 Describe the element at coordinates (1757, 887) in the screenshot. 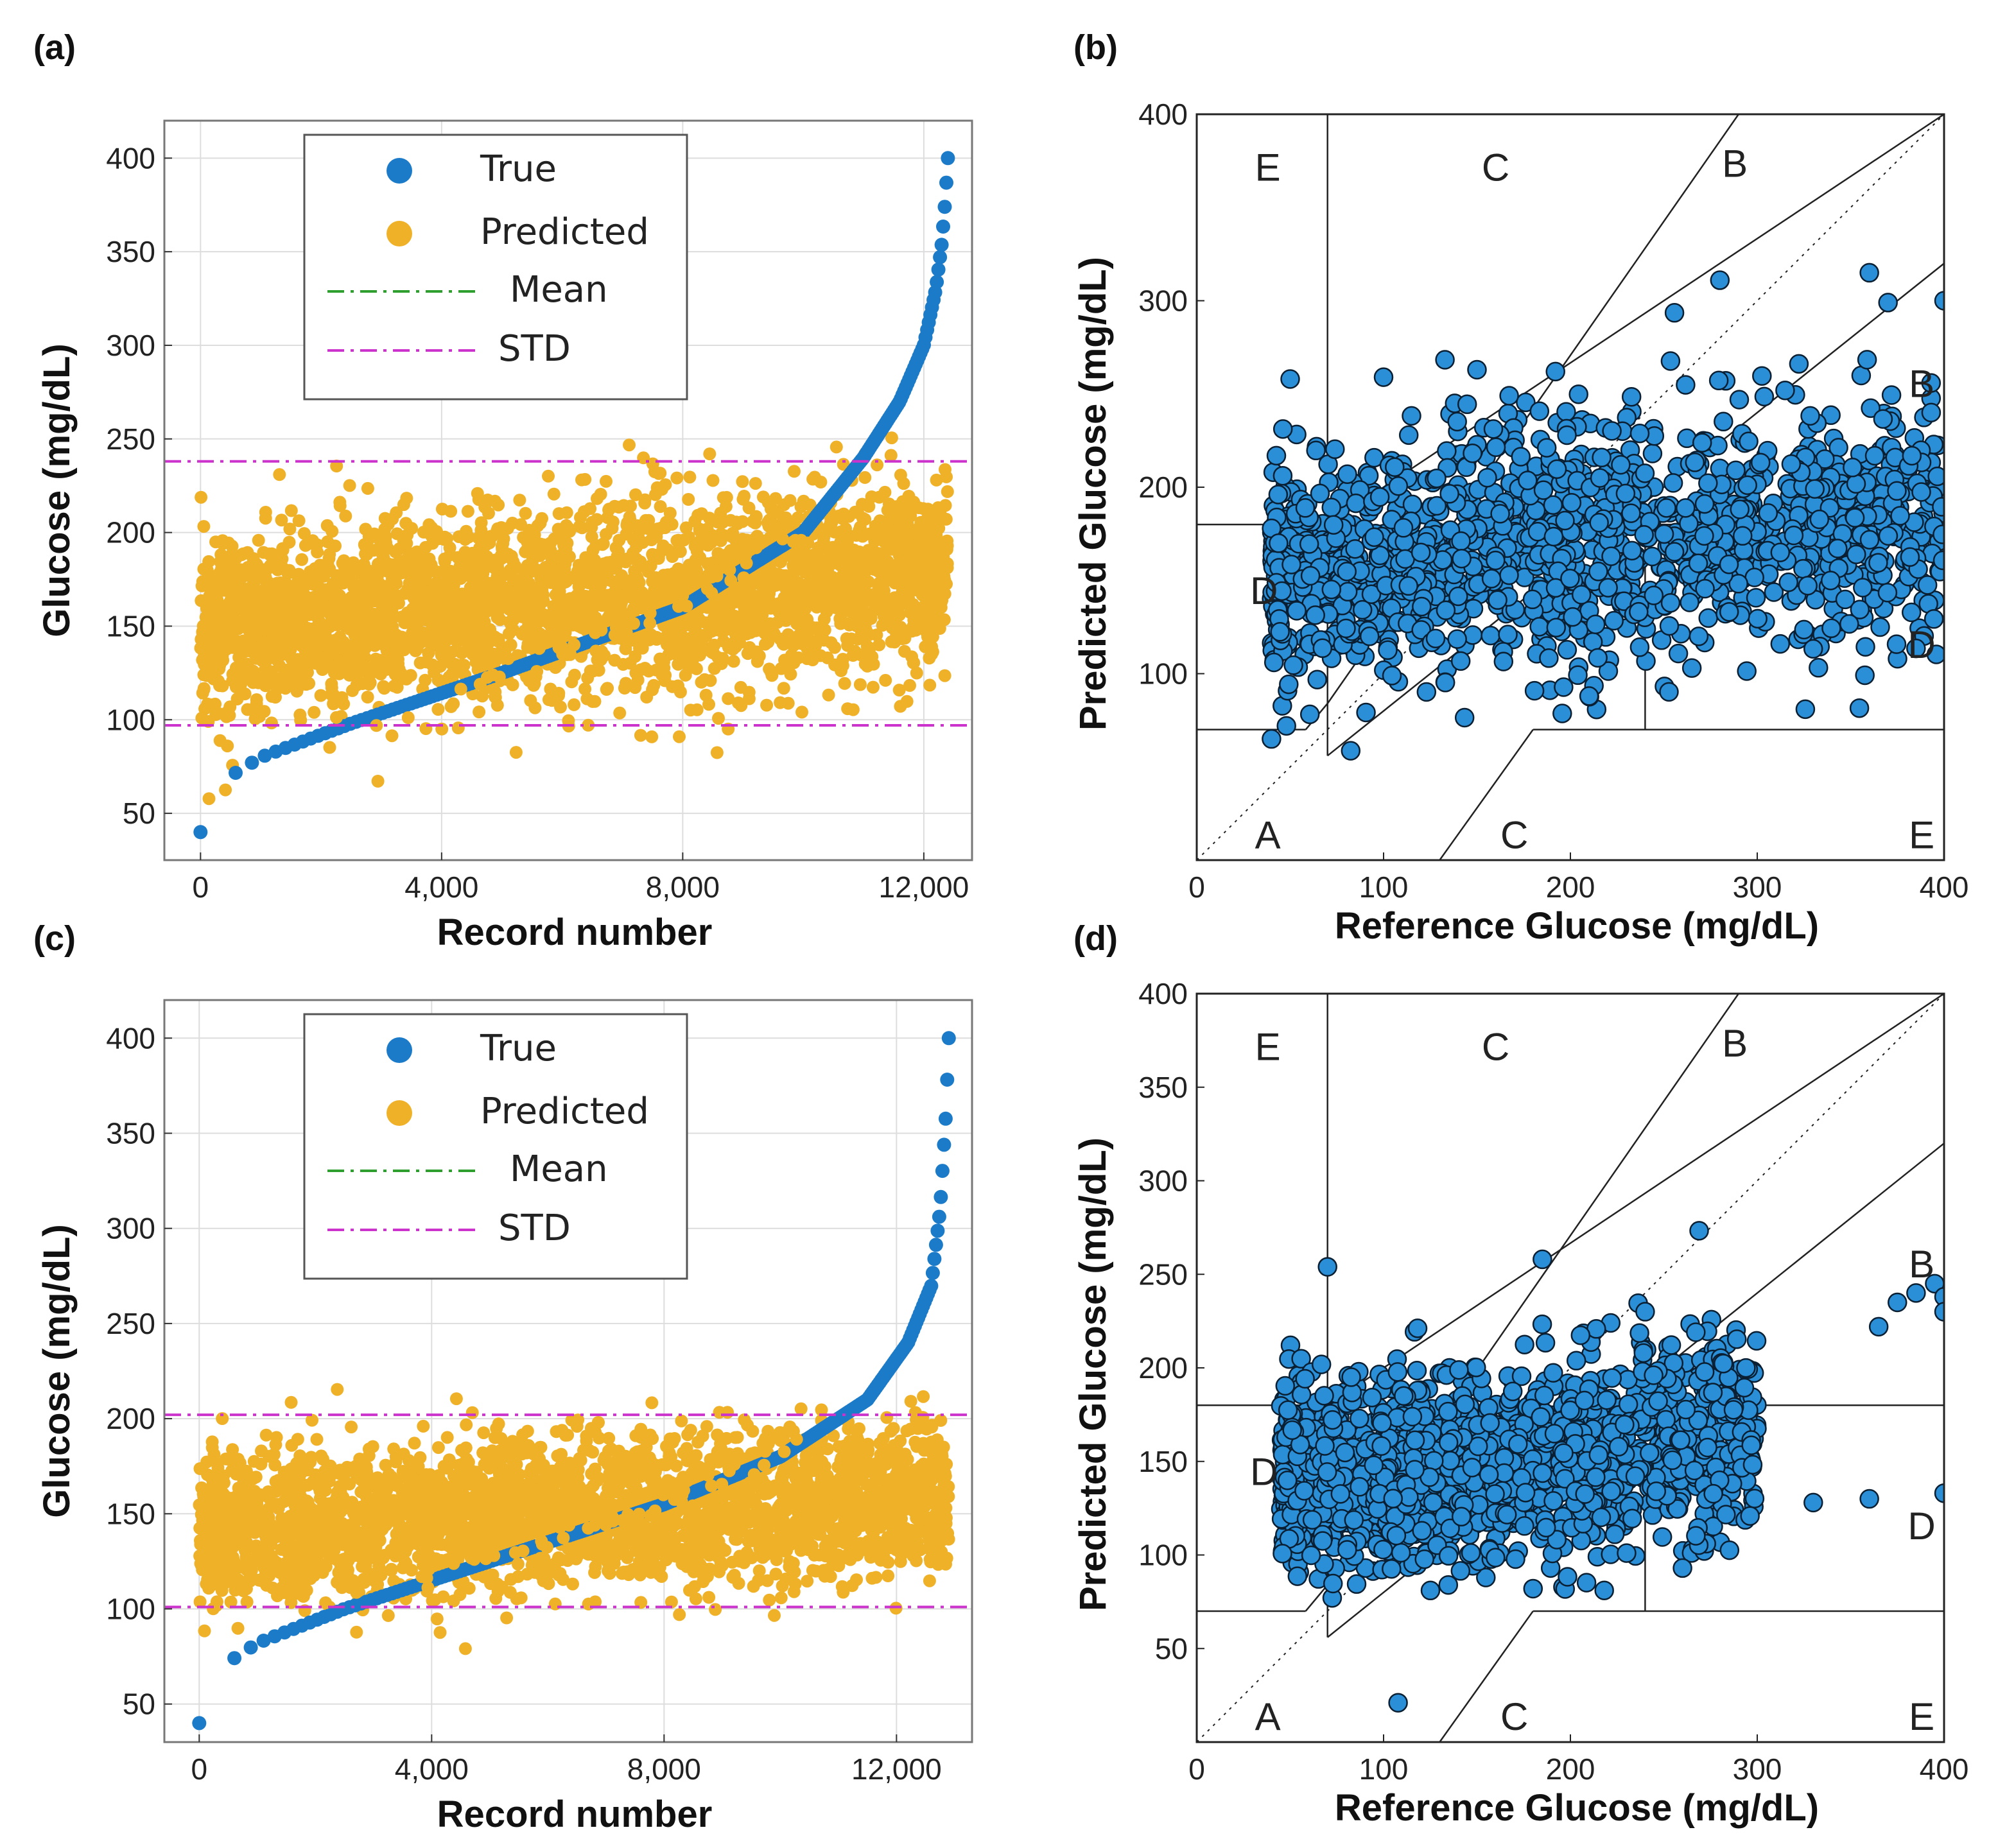

I see `x-tick-label: 300` at that location.